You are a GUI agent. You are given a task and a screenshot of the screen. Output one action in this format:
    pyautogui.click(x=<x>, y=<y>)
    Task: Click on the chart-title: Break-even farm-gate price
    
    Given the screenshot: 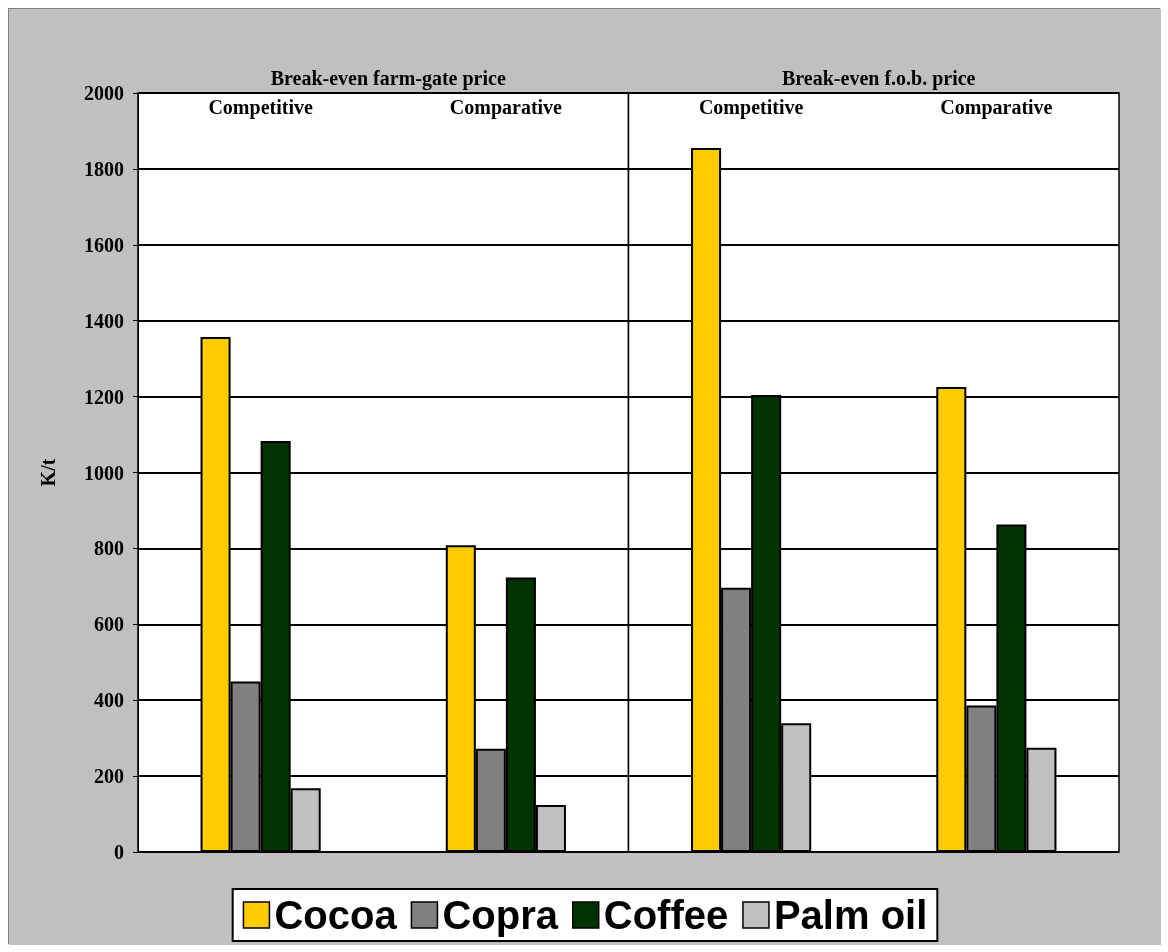 What is the action you would take?
    pyautogui.click(x=388, y=78)
    